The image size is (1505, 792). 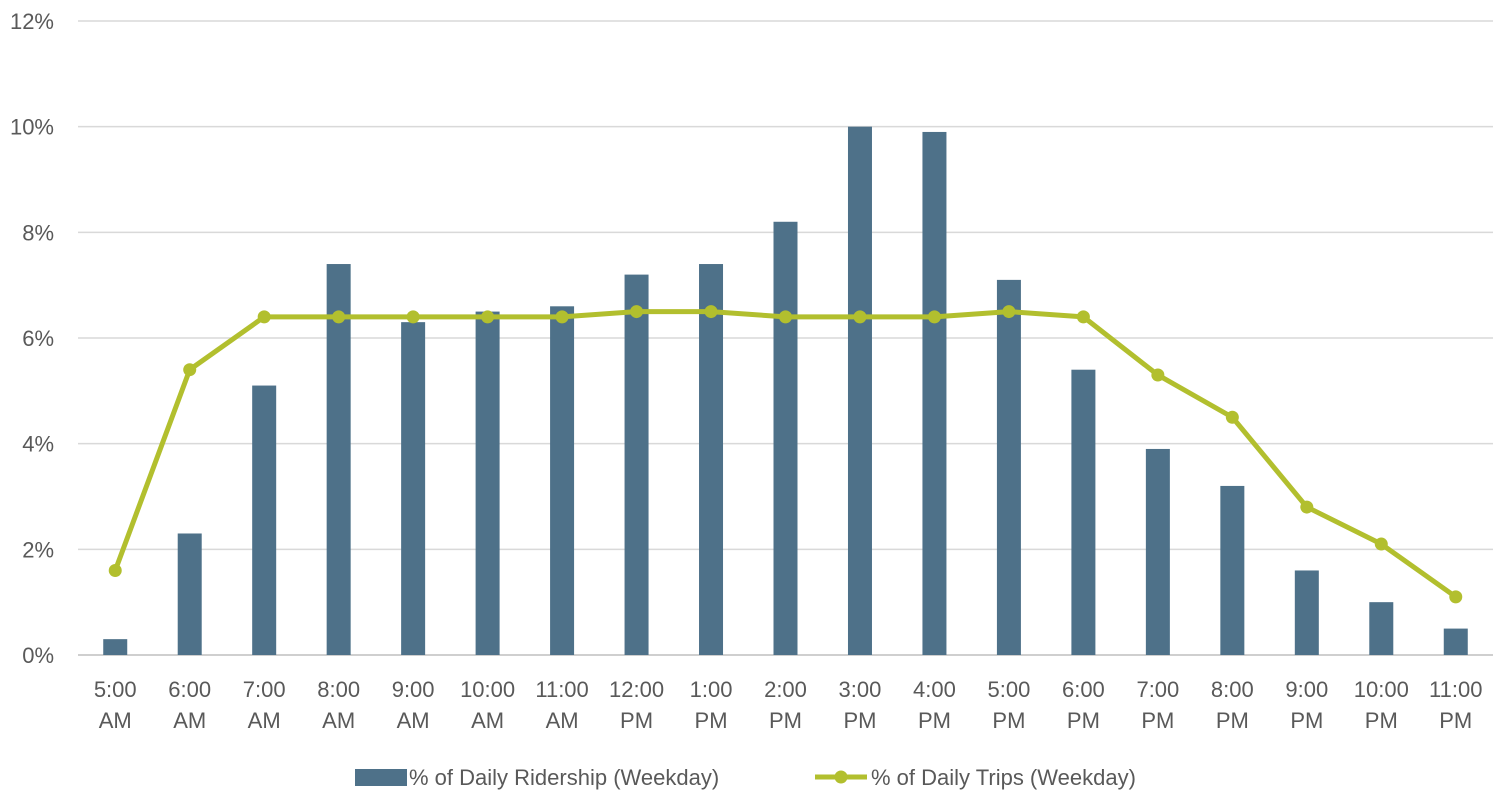 What do you see at coordinates (264, 705) in the screenshot?
I see `x-tick-label: 7:00 AM` at bounding box center [264, 705].